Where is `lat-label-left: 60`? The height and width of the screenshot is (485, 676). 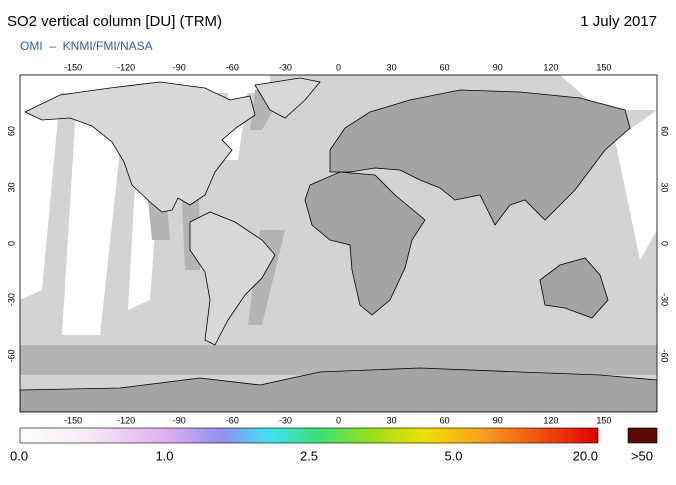 lat-label-left: 60 is located at coordinates (11, 131).